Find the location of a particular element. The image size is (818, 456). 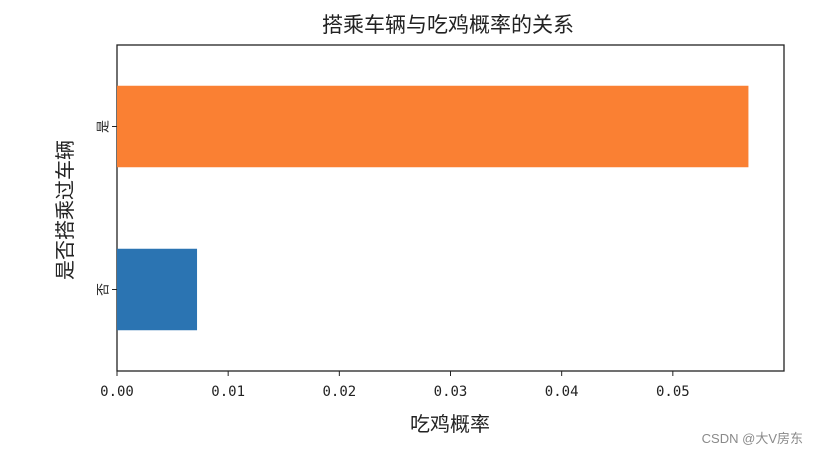

x-tick-label-1: 0.01 is located at coordinates (228, 392).